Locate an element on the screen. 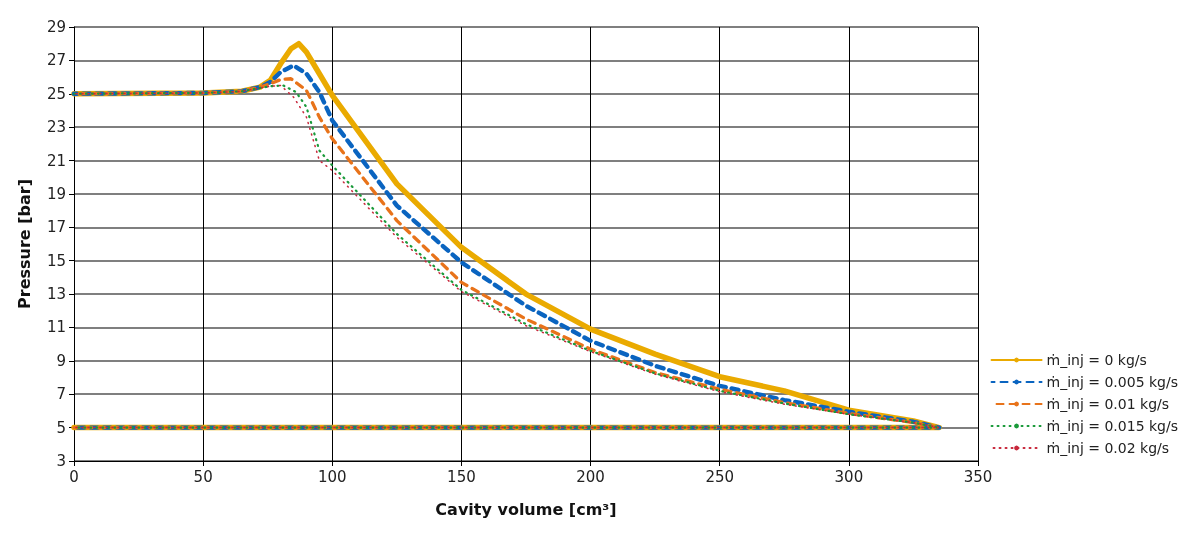 The height and width of the screenshot is (536, 1199). y-tick-label: 27 is located at coordinates (56, 60).